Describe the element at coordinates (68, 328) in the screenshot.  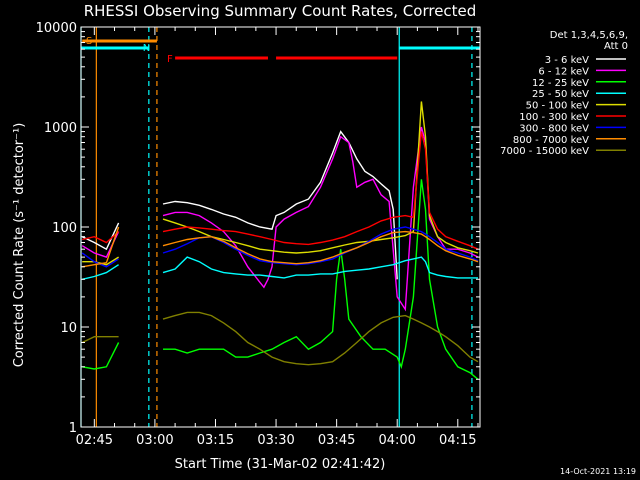
I see `y-tick-label-1: 10` at that location.